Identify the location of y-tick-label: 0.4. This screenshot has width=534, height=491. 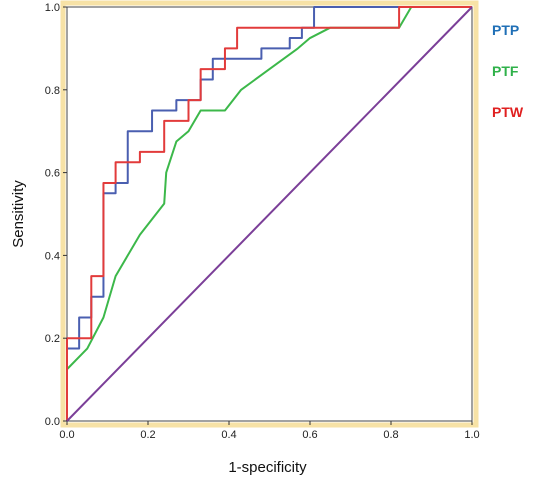
(52, 256).